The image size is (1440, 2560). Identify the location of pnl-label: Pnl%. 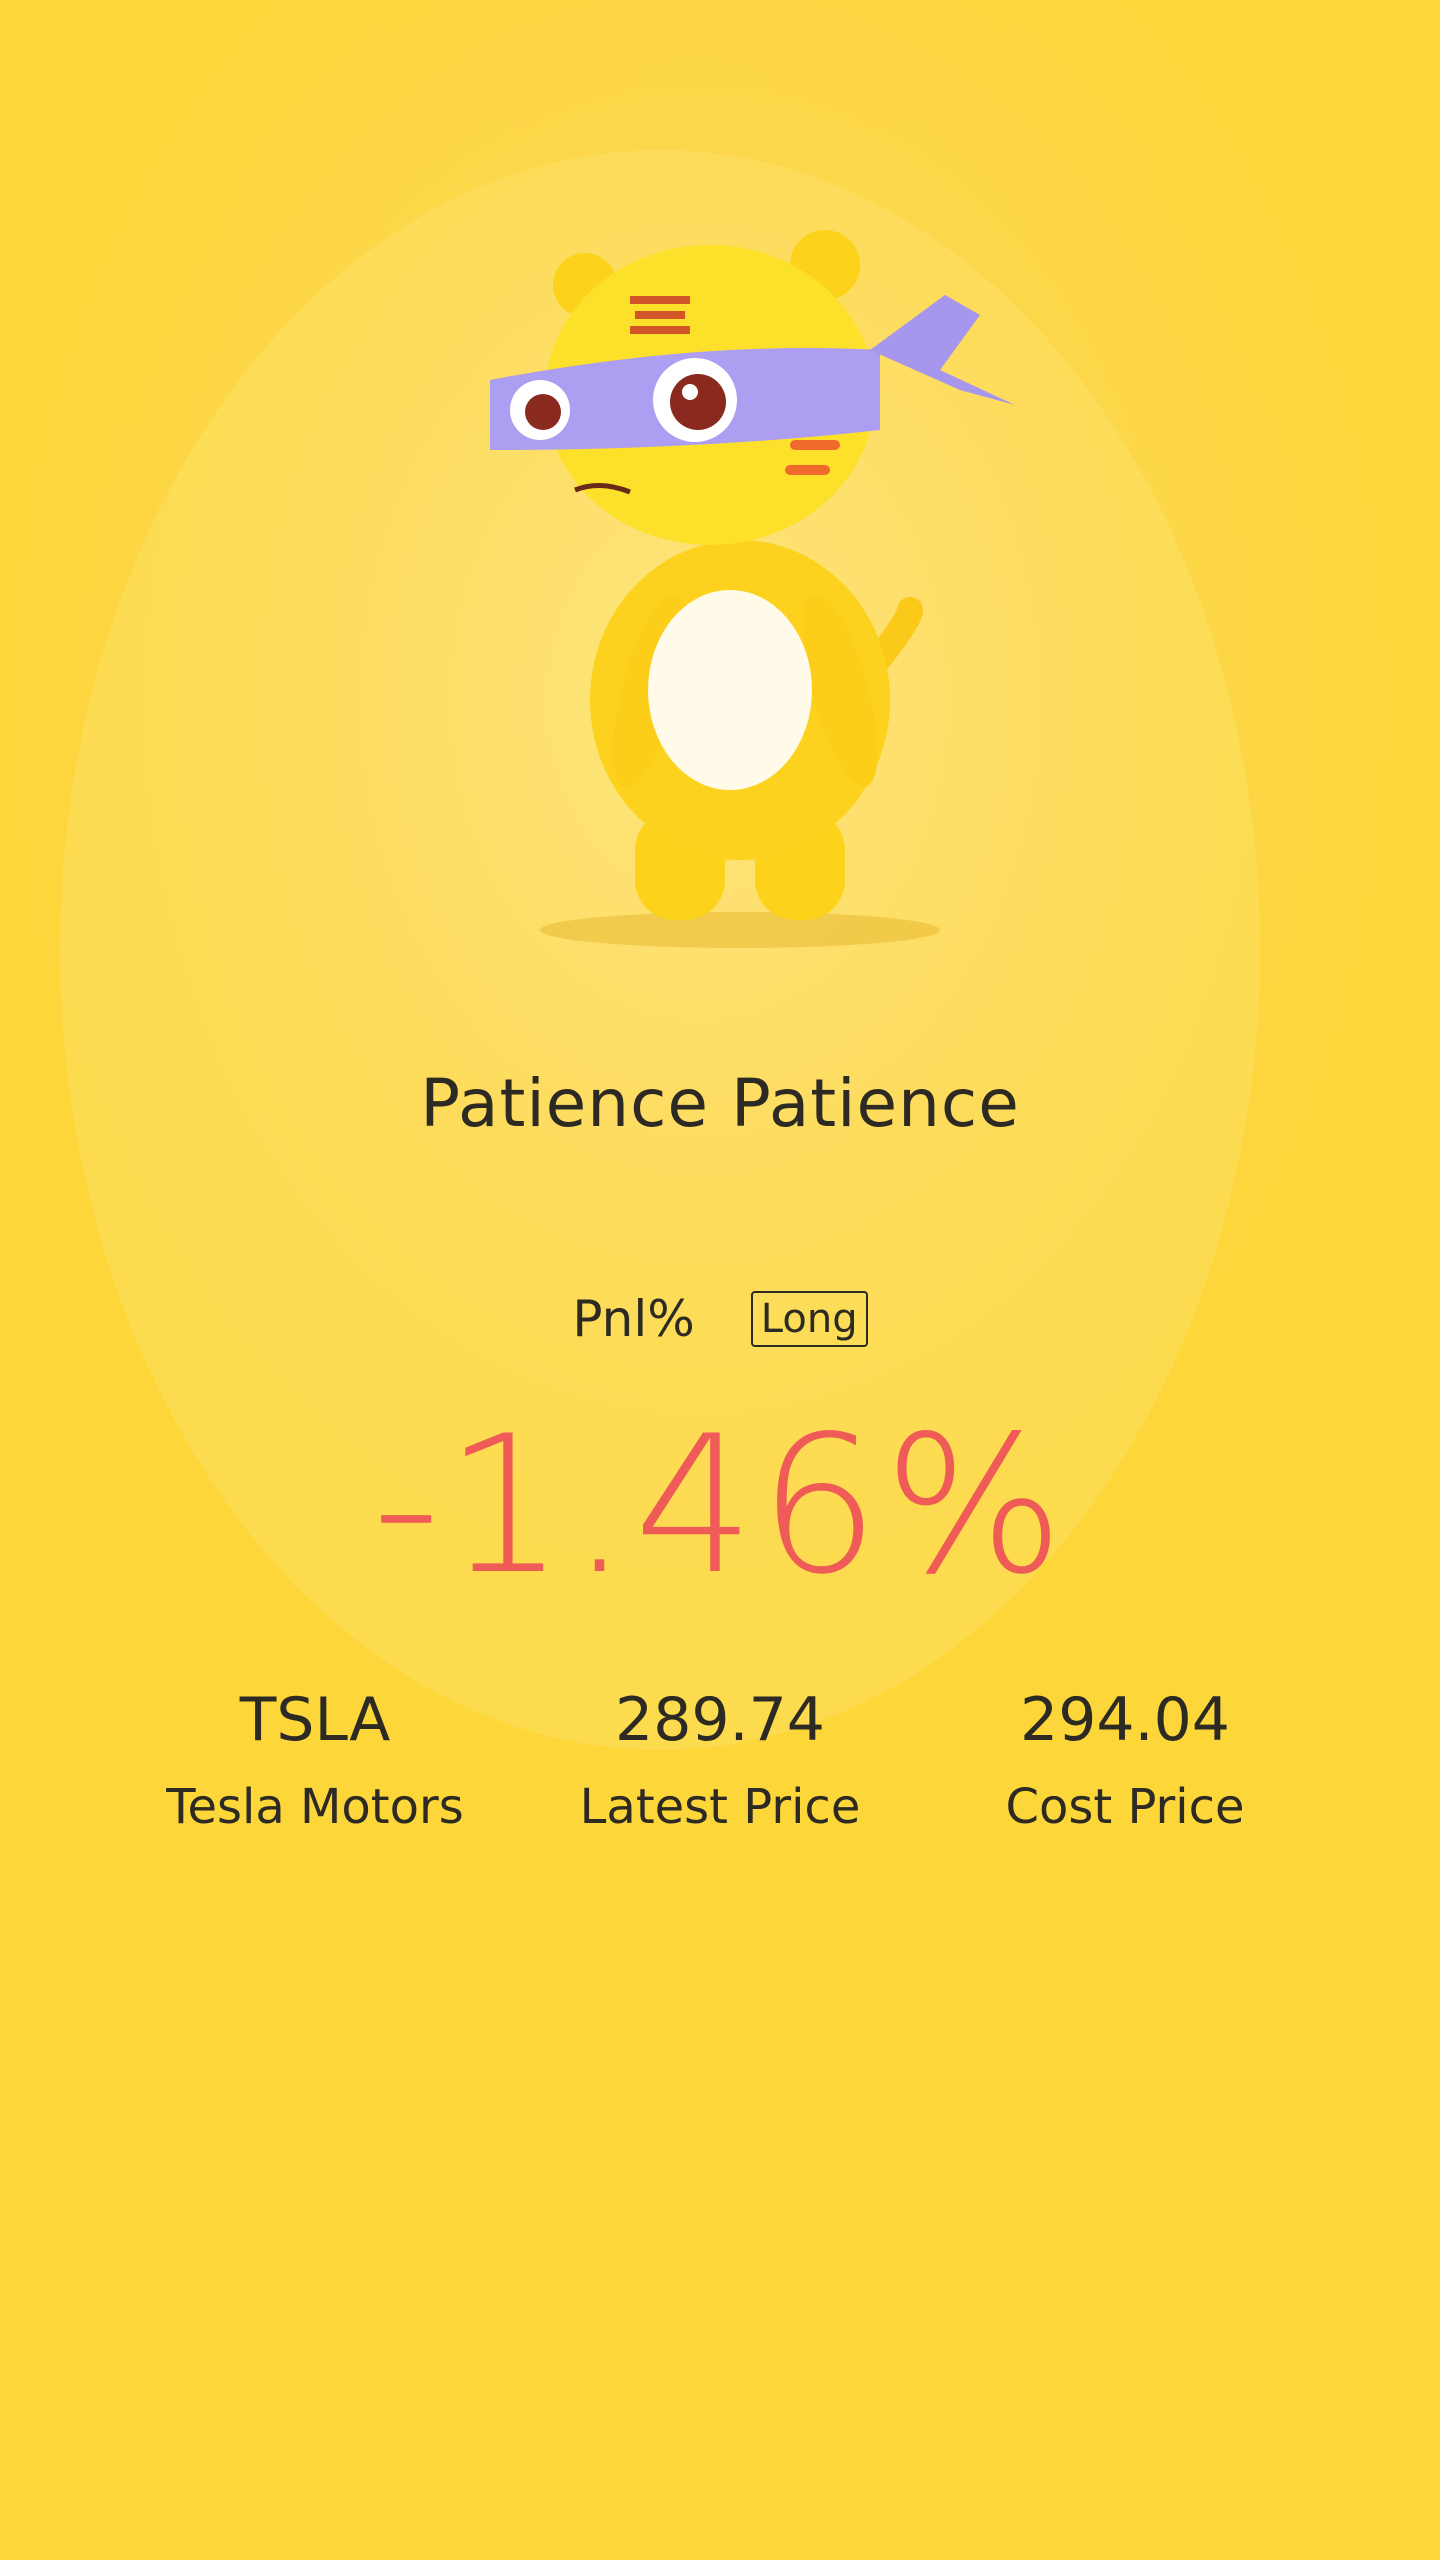
(633, 1319).